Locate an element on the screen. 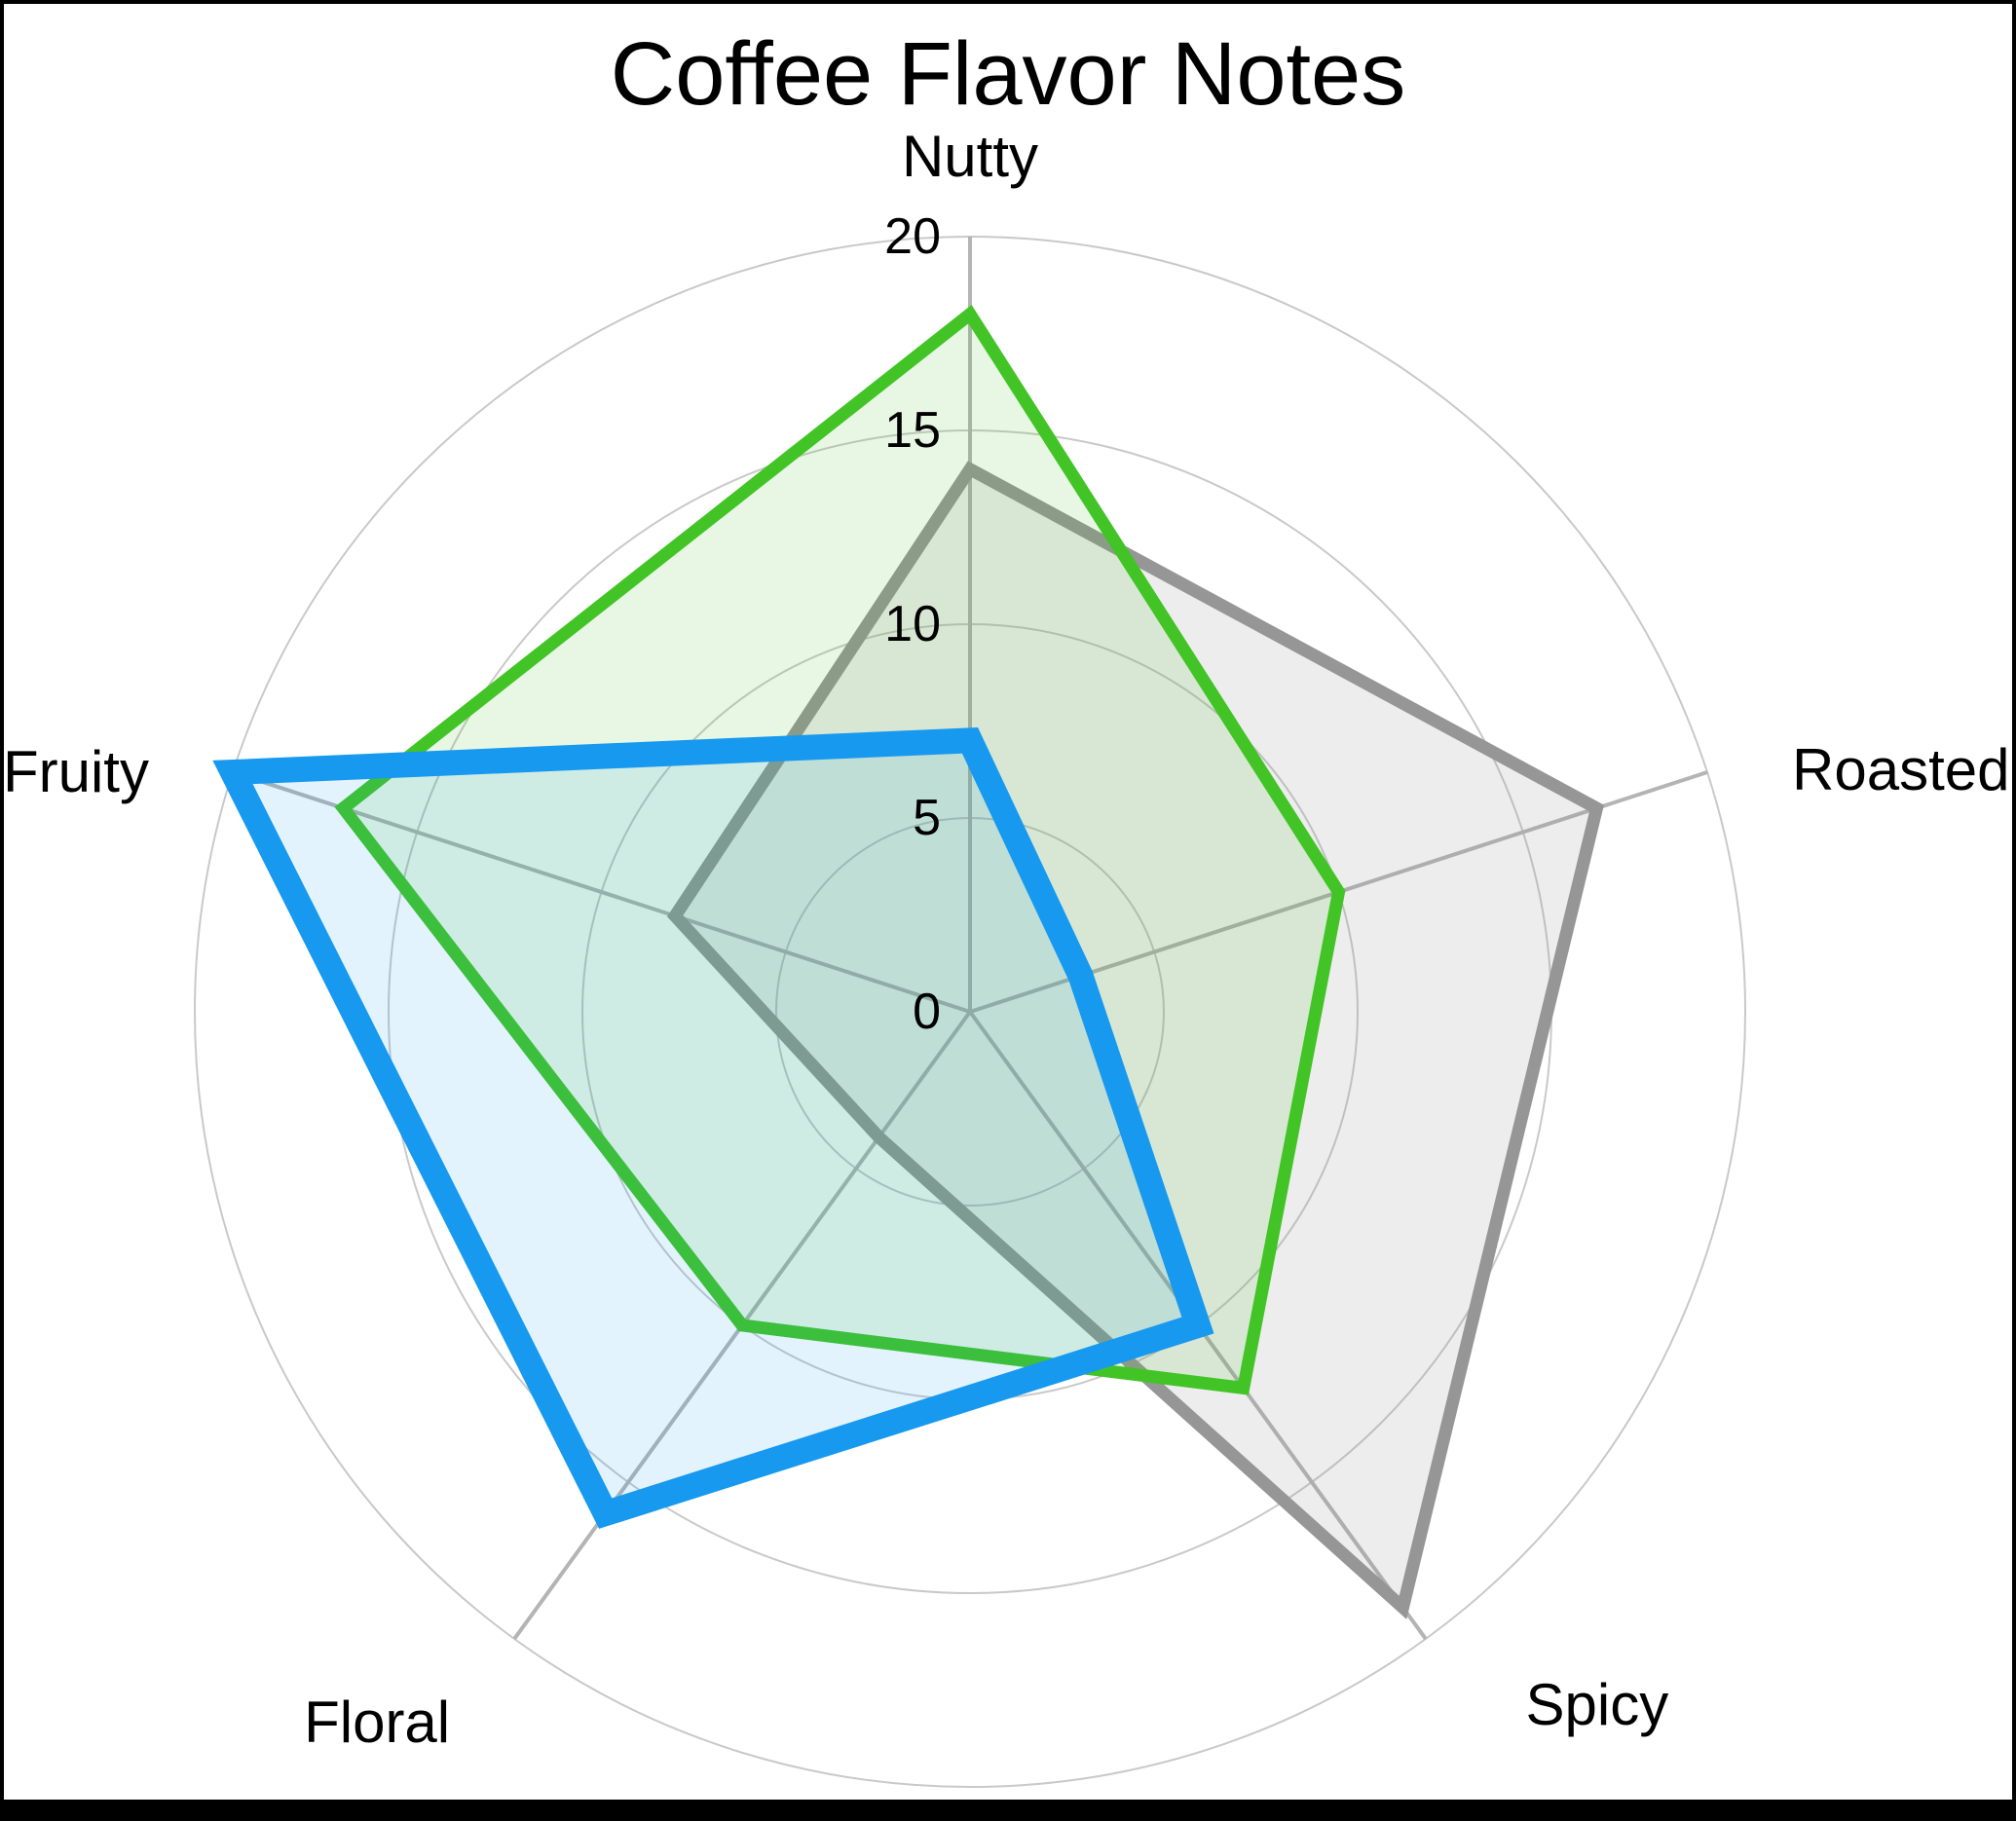  r-axis-tick-label: 15 is located at coordinates (912, 430).